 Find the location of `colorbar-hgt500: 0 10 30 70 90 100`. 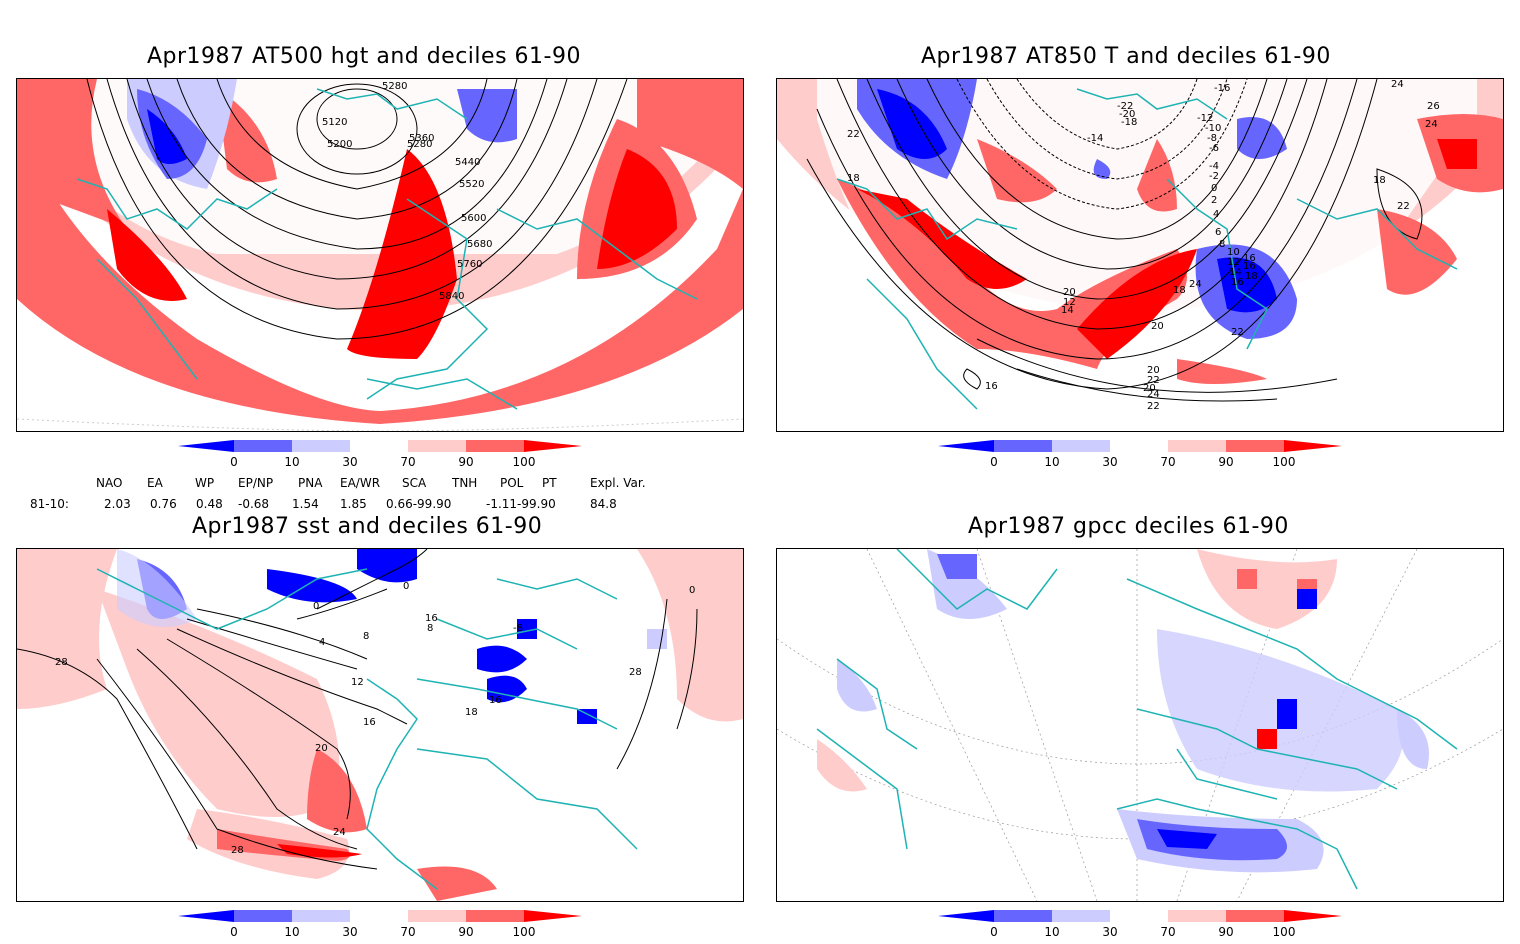

colorbar-hgt500: 0 10 30 70 90 100 is located at coordinates (380, 454).